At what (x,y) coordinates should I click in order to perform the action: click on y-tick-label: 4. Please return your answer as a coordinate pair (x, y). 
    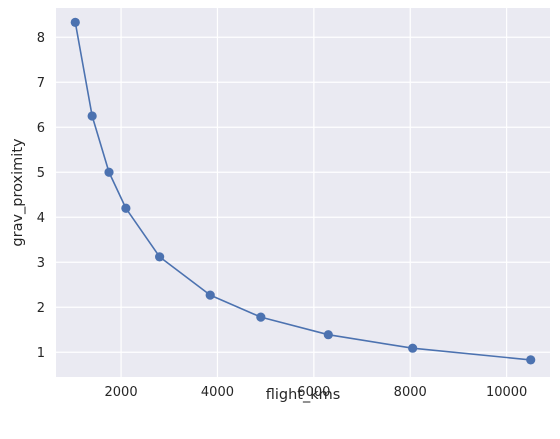
    Looking at the image, I should click on (41, 218).